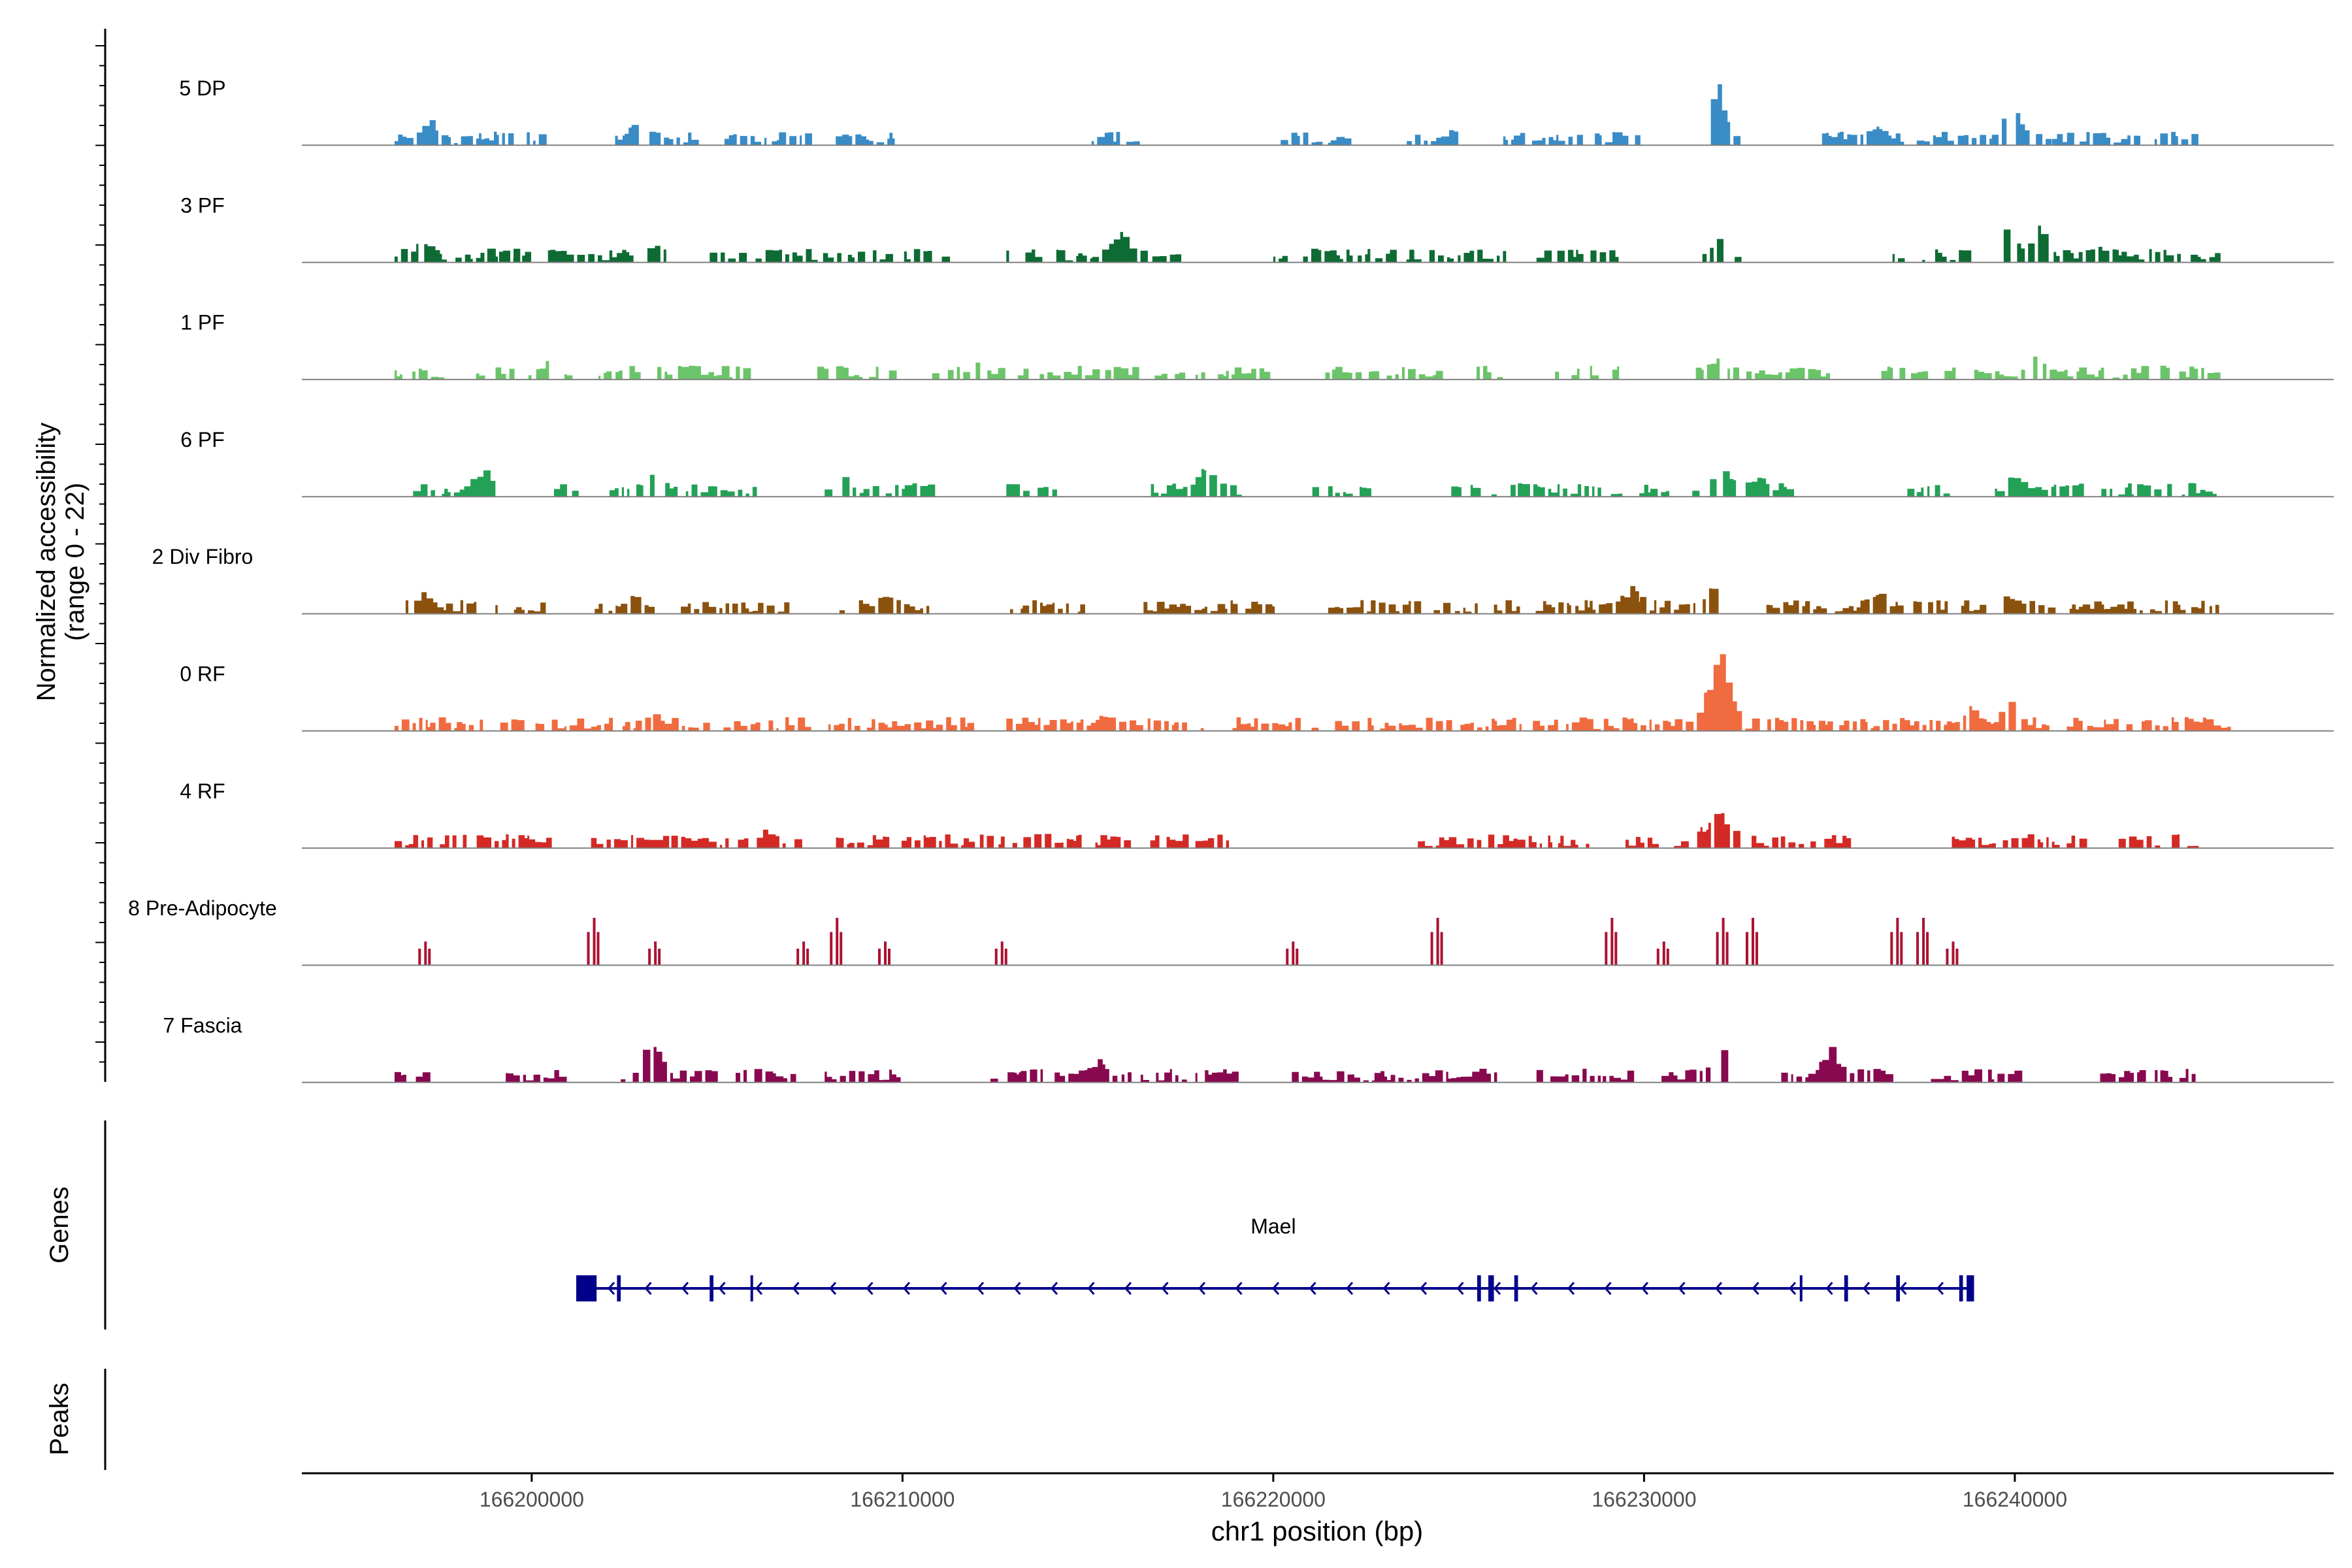  I want to click on track-0-rf: 0 RF, so click(1257, 693).